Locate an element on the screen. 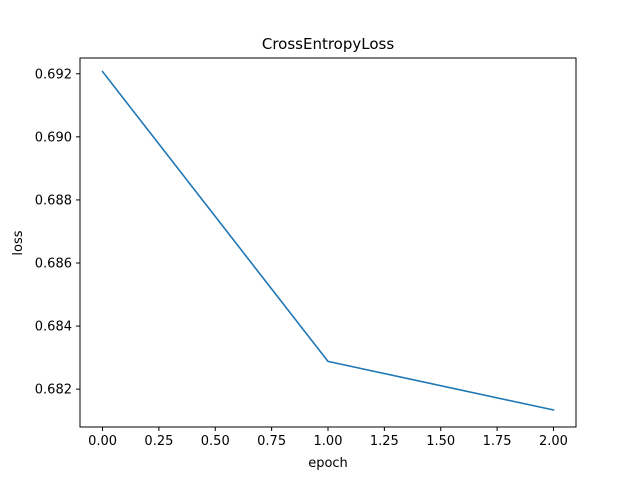 Image resolution: width=640 pixels, height=480 pixels. y-tick-label: 0.688 is located at coordinates (53, 200).